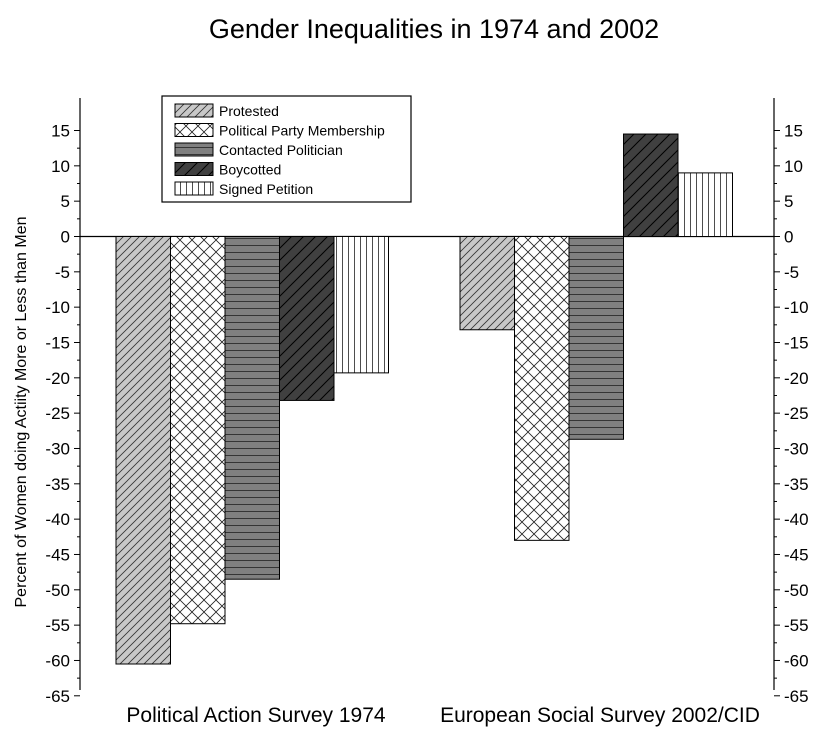  I want to click on y-tick-label-left: -60, so click(57, 660).